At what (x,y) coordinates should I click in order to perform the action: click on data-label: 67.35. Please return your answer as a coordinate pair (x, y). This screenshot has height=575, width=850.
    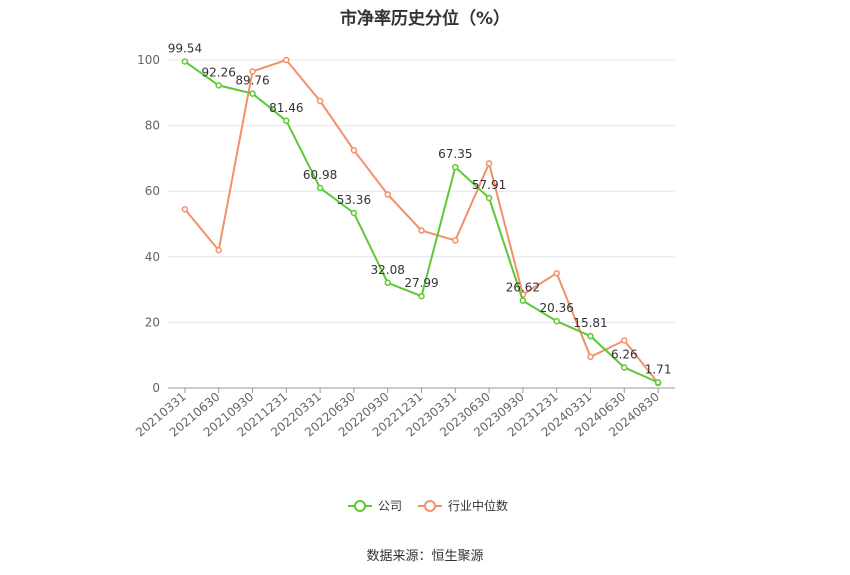
    Looking at the image, I should click on (455, 154).